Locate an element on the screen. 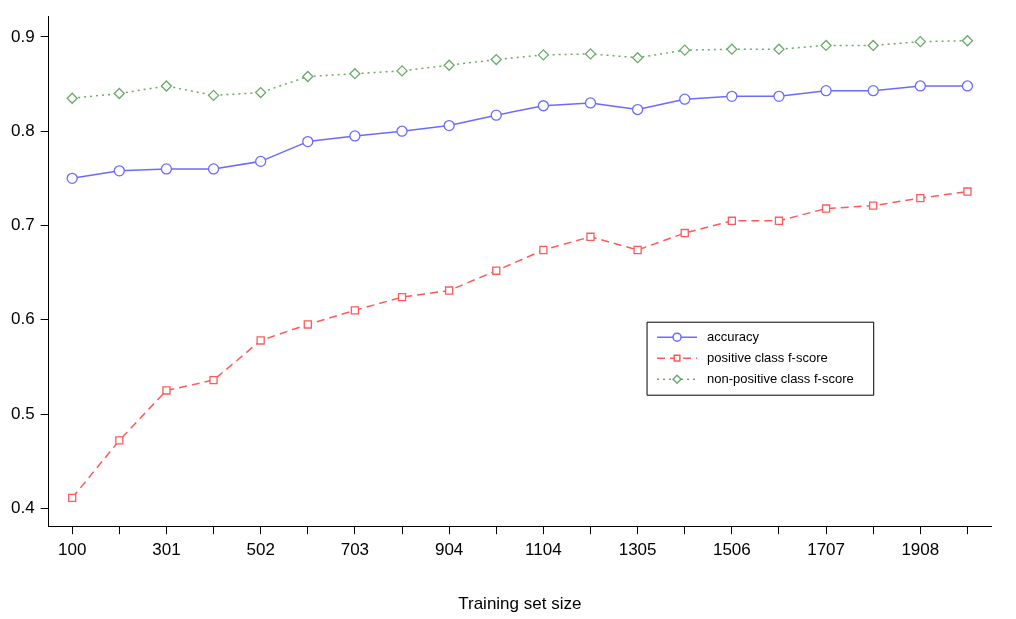 The width and height of the screenshot is (1016, 619). x-tick-label: 502 is located at coordinates (260, 550).